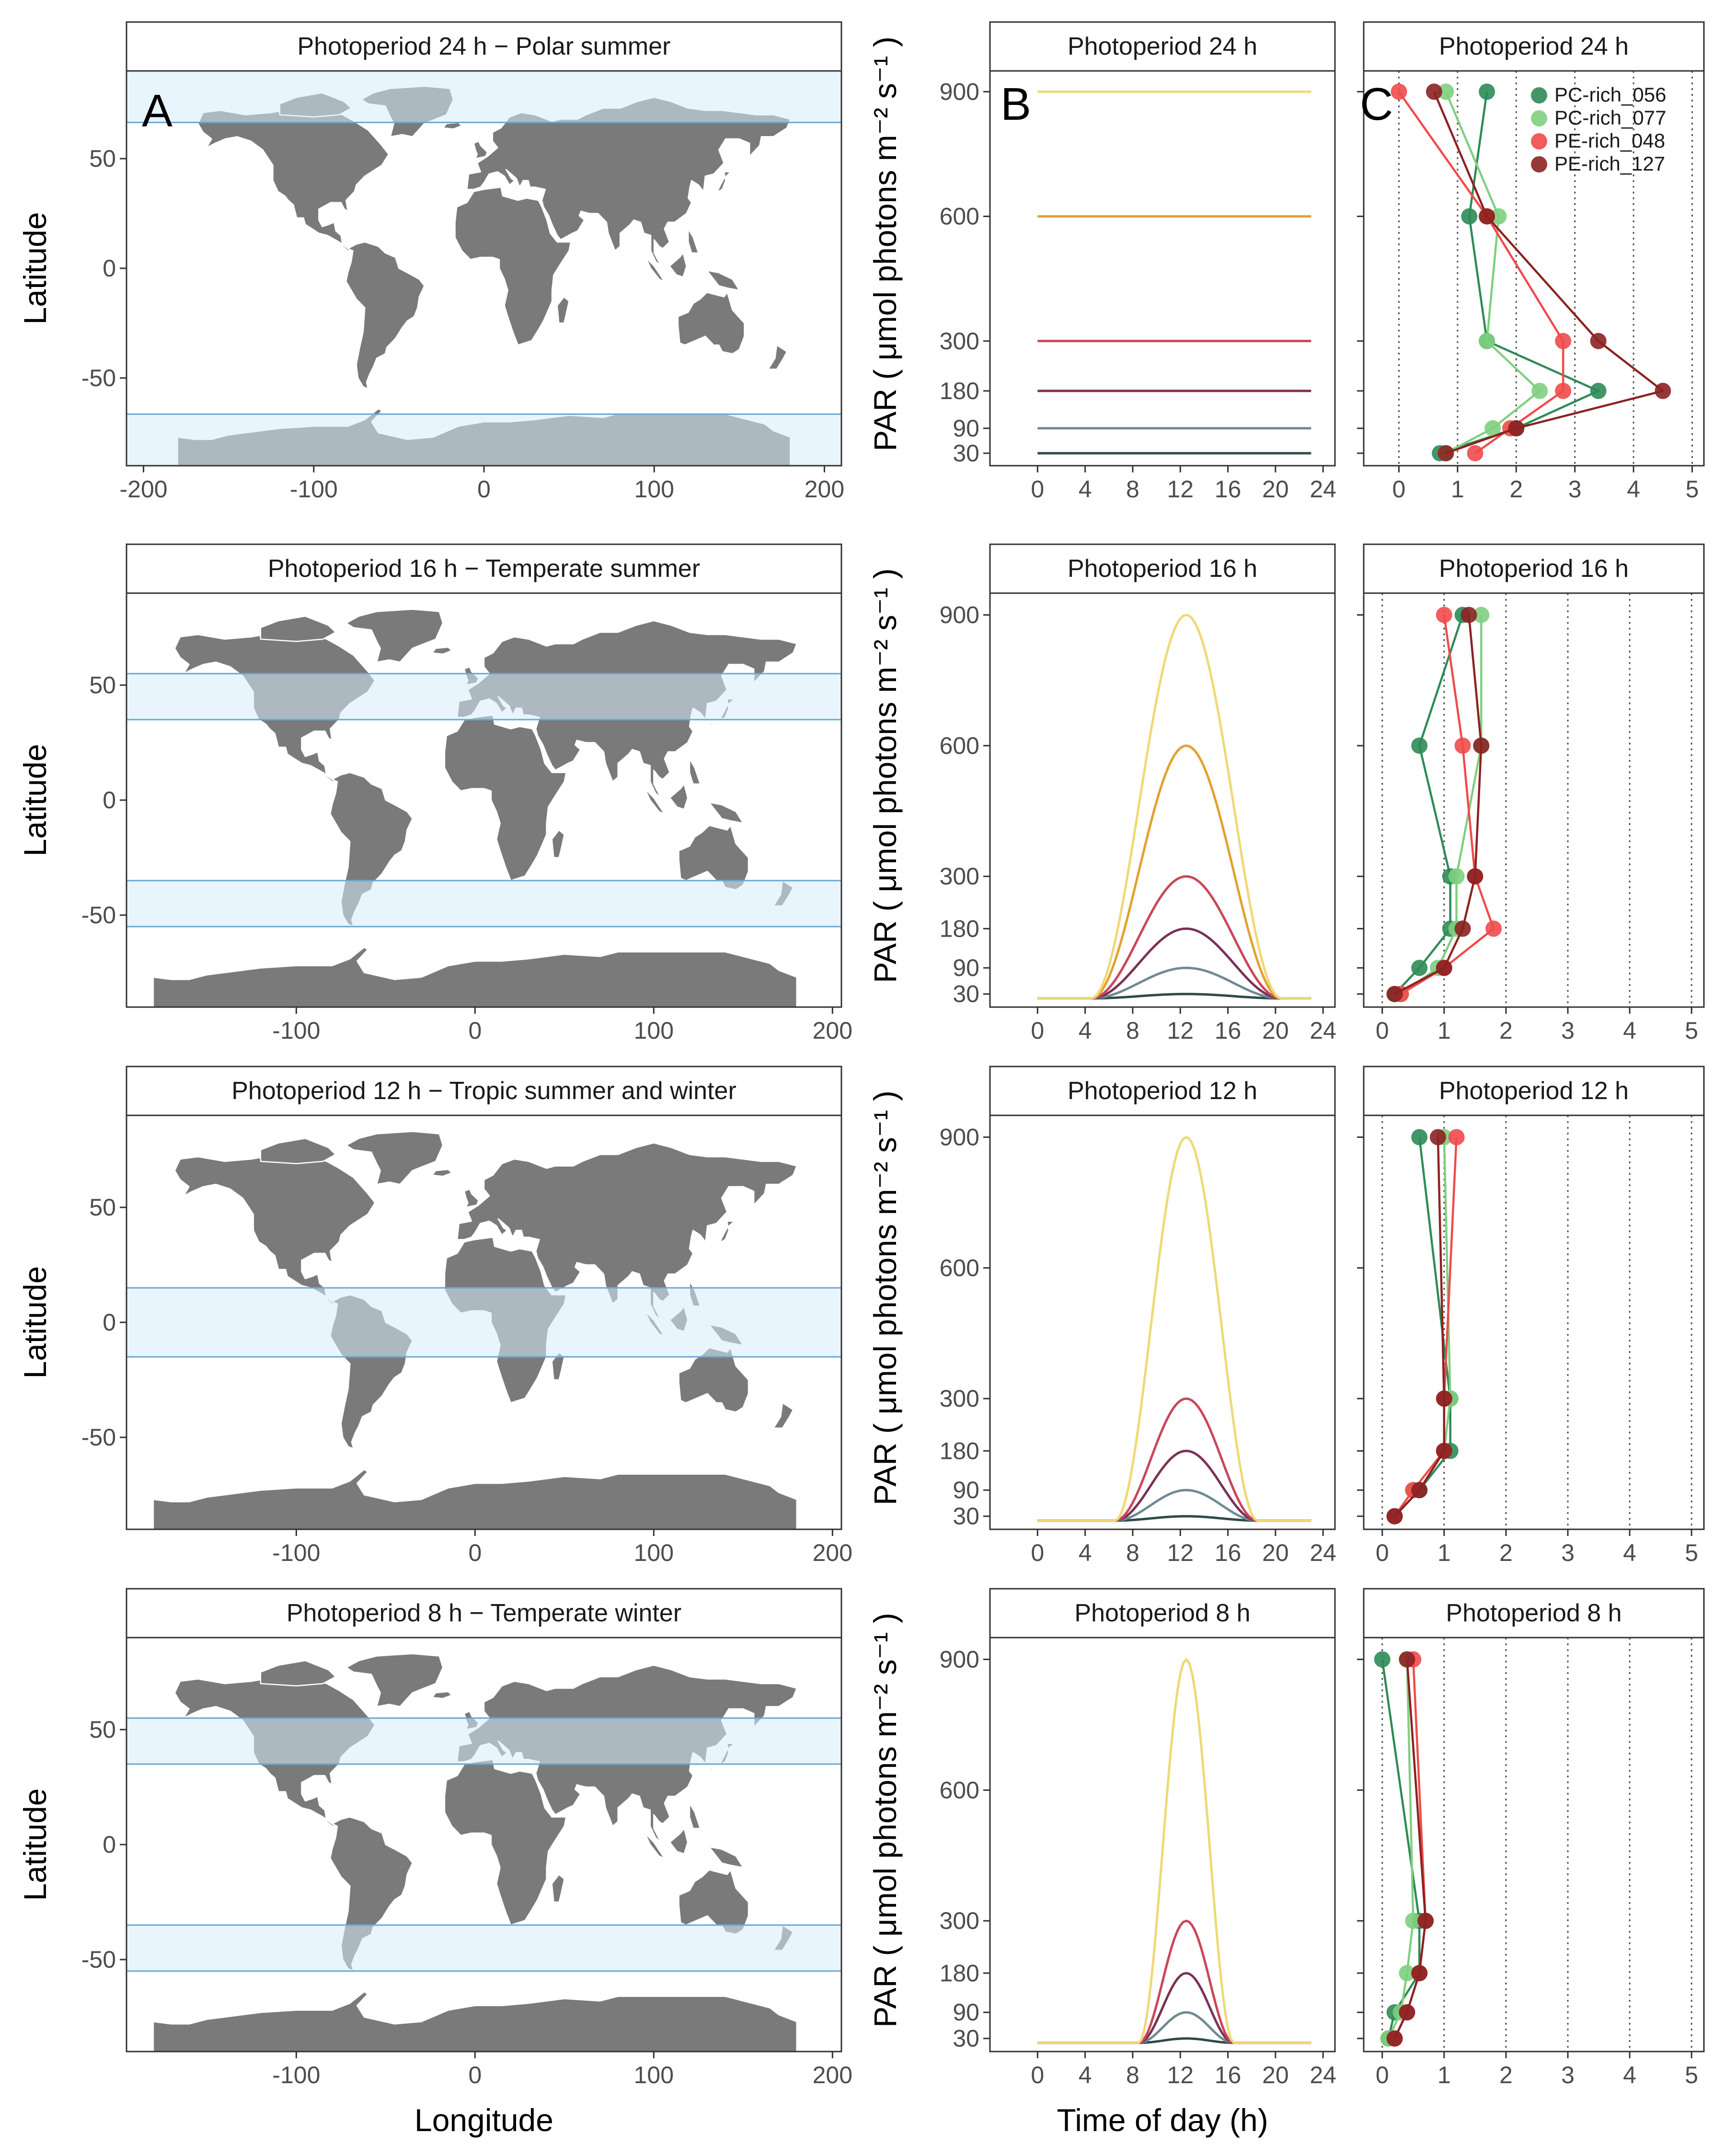 The width and height of the screenshot is (1725, 2156). What do you see at coordinates (506, 1842) in the screenshot?
I see `land-africa` at bounding box center [506, 1842].